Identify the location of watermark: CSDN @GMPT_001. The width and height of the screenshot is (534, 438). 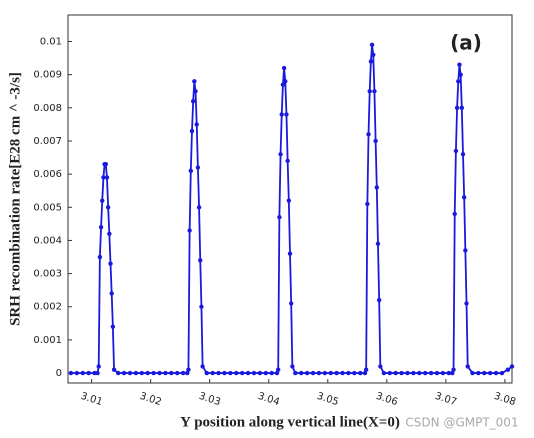
(461, 423).